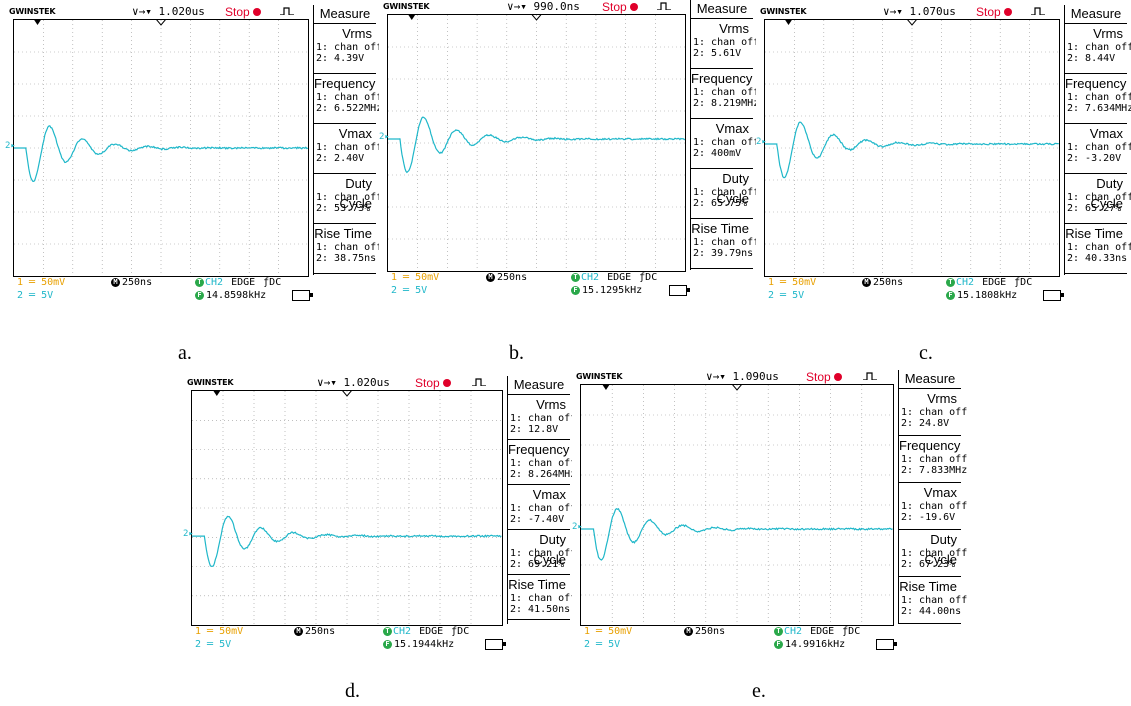 The image size is (1131, 706). What do you see at coordinates (722, 203) in the screenshot?
I see `measure-ch2-value: 2: 65.75%` at bounding box center [722, 203].